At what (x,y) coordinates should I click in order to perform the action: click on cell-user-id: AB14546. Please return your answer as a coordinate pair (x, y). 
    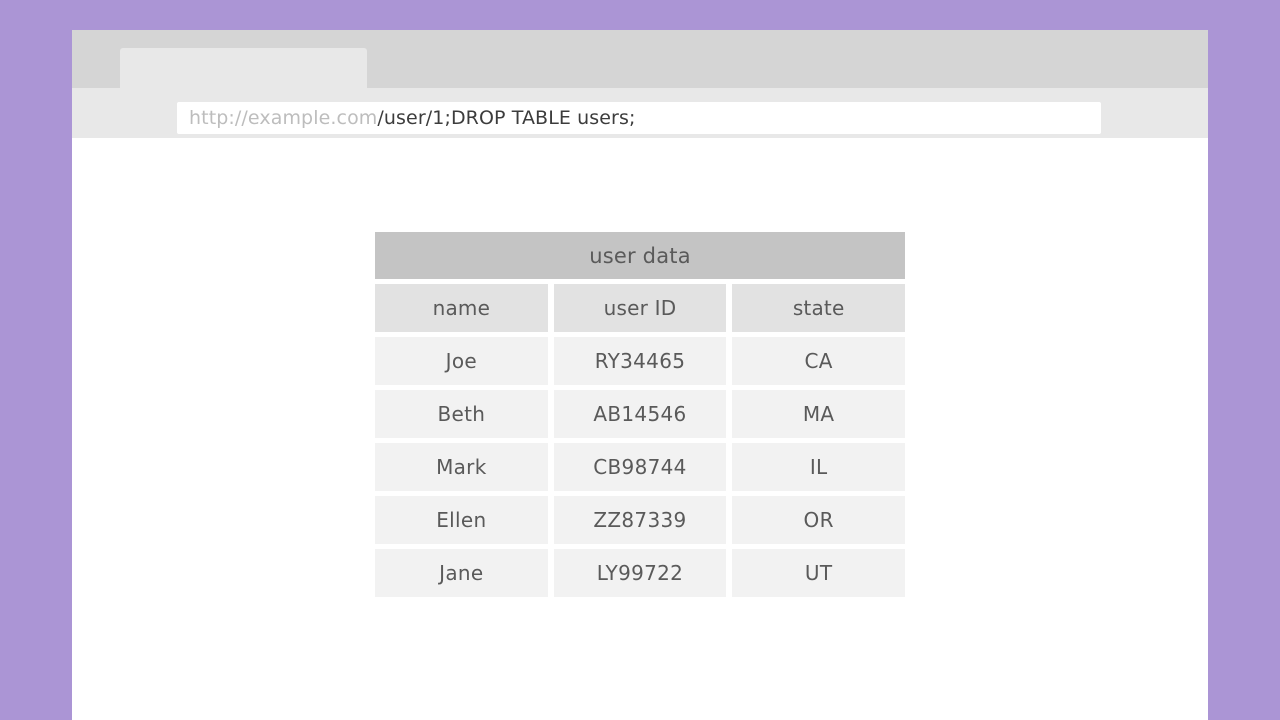
    Looking at the image, I should click on (640, 414).